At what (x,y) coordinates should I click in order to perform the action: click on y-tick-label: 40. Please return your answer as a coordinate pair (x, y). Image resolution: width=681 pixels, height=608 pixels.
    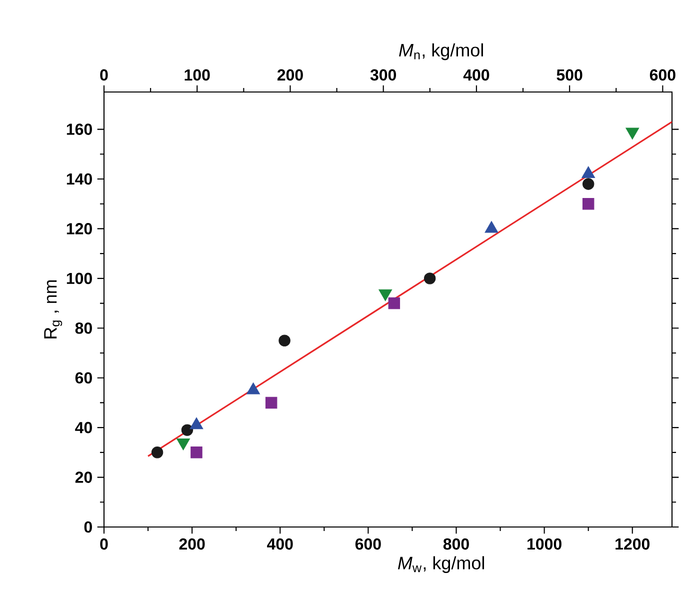
    Looking at the image, I should click on (83, 428).